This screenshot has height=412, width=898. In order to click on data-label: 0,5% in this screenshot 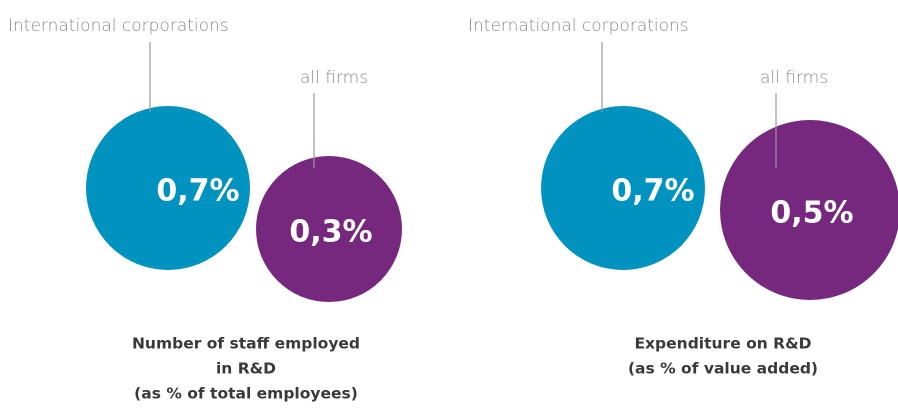, I will do `click(811, 213)`.